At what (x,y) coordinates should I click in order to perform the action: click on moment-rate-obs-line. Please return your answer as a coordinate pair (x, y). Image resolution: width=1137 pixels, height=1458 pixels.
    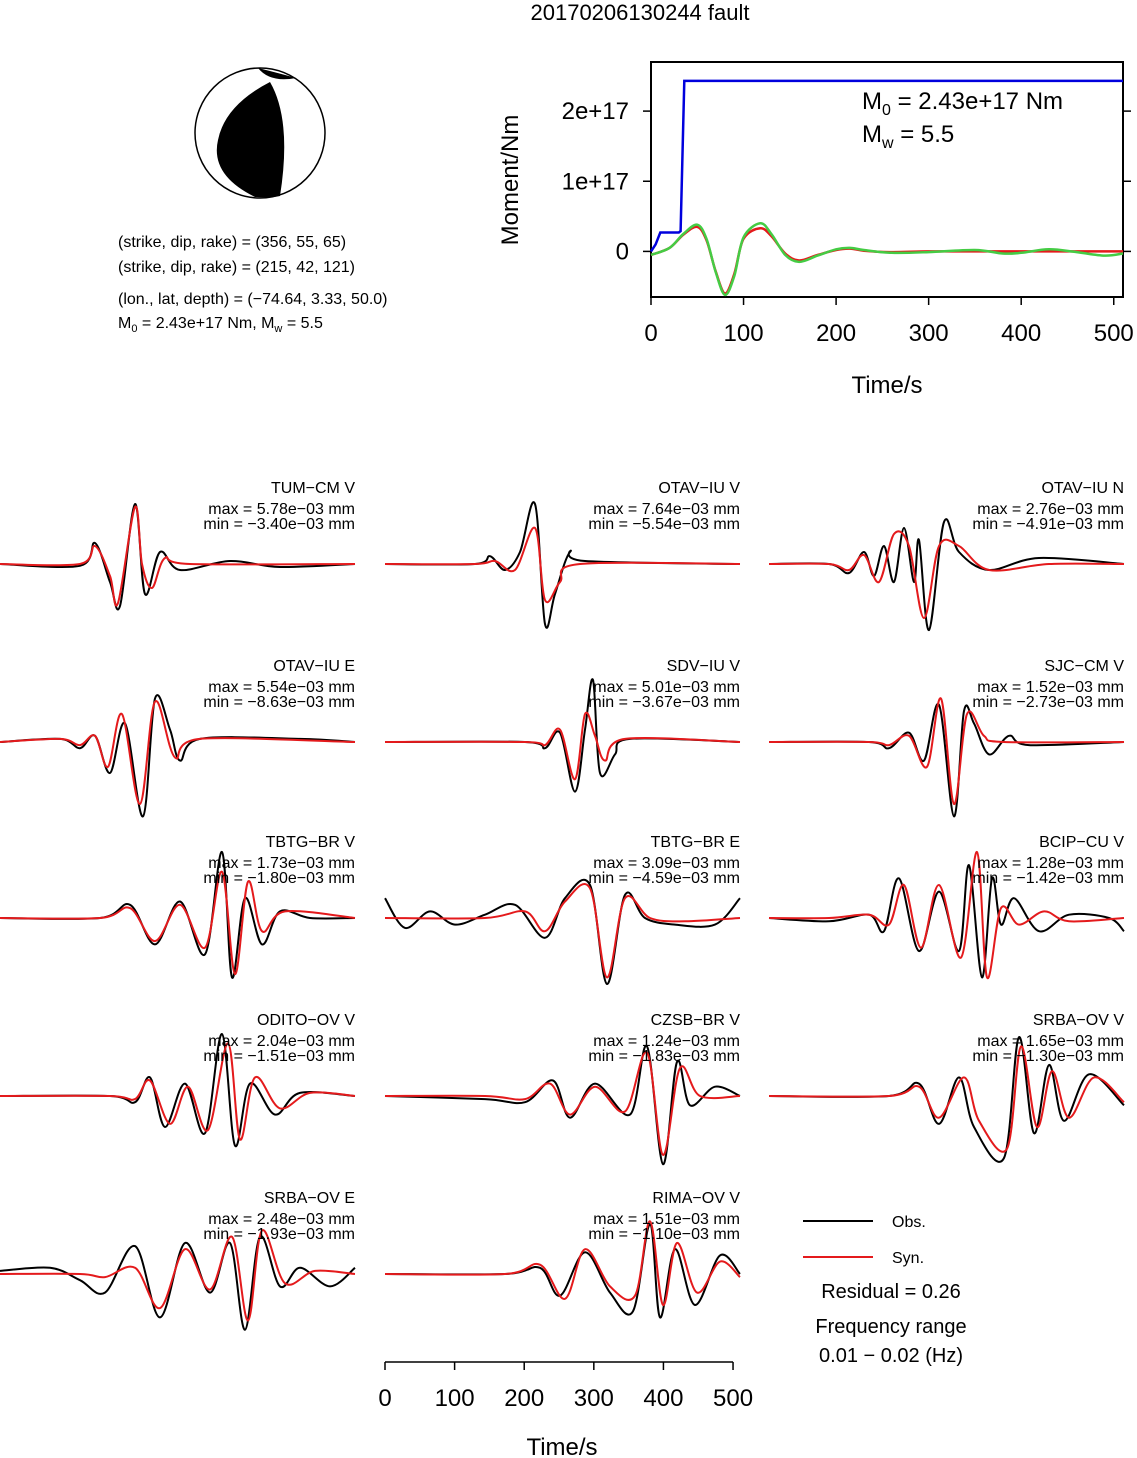
    Looking at the image, I should click on (886, 260).